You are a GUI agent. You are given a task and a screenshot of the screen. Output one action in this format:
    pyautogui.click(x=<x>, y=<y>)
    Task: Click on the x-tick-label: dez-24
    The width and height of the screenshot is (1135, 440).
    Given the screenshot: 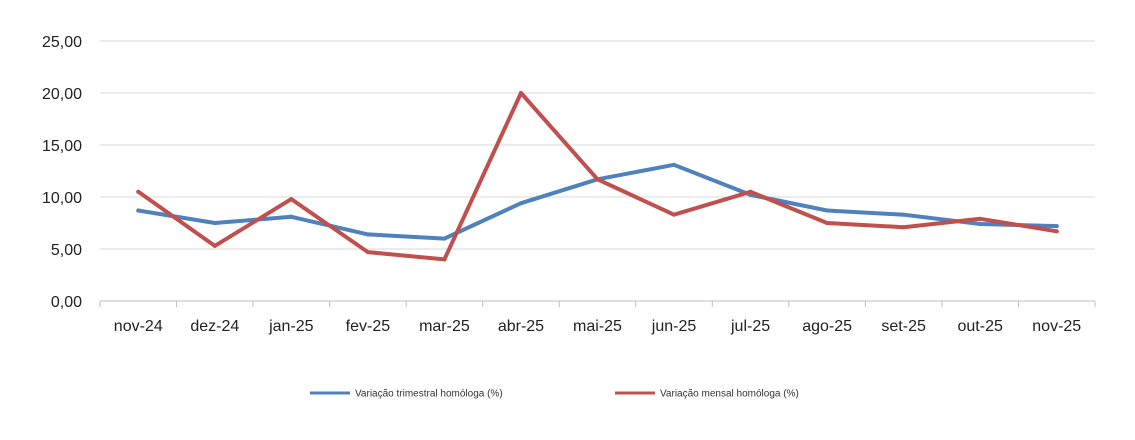 What is the action you would take?
    pyautogui.click(x=214, y=326)
    